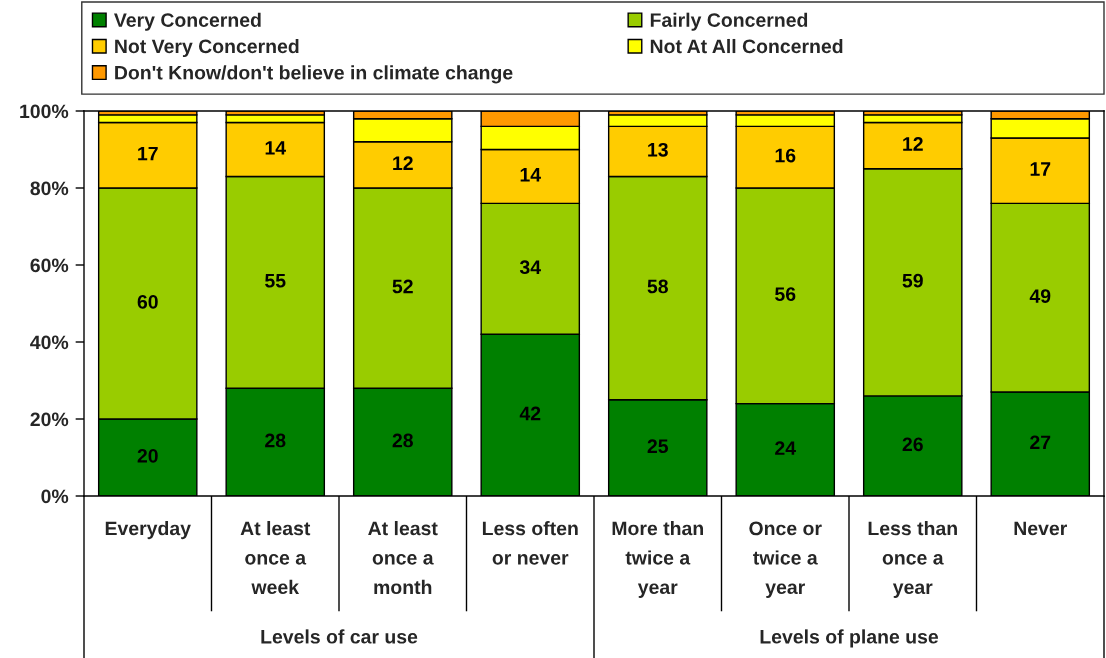 This screenshot has width=1106, height=658. I want to click on text: Levels of plane use, so click(849, 638).